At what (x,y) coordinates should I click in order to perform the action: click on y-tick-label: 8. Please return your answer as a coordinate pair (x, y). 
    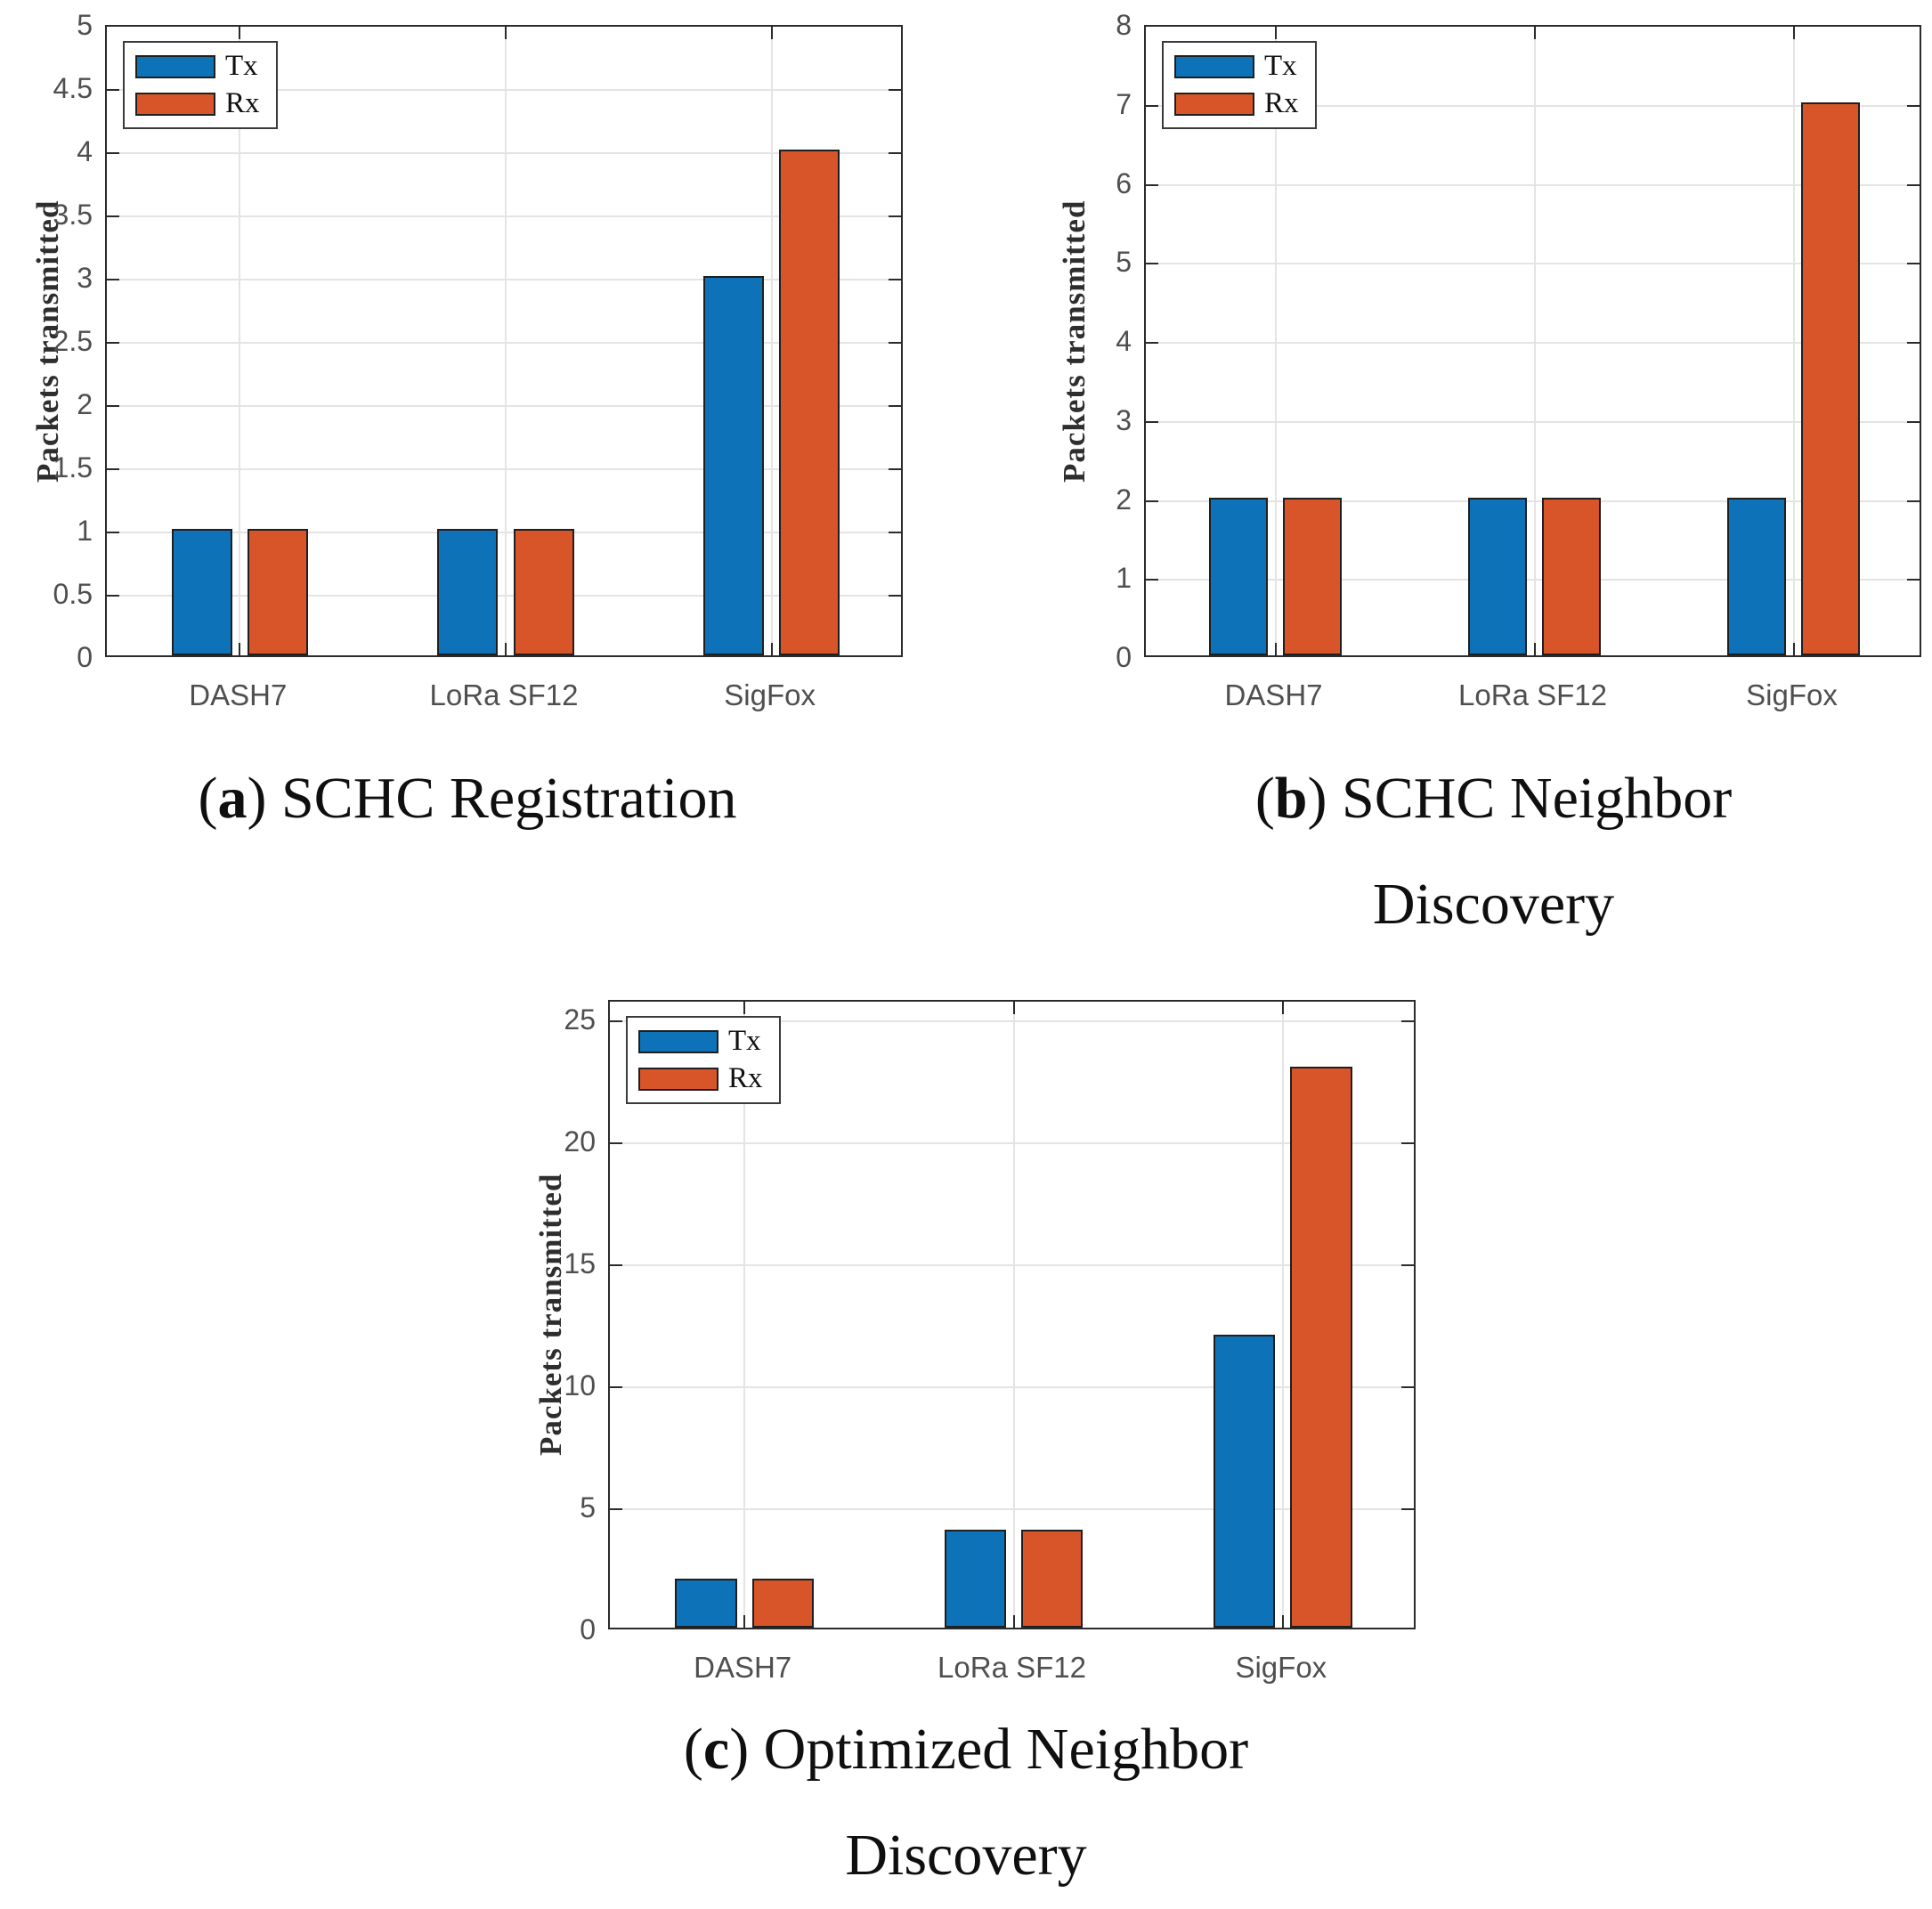
    Looking at the image, I should click on (1124, 25).